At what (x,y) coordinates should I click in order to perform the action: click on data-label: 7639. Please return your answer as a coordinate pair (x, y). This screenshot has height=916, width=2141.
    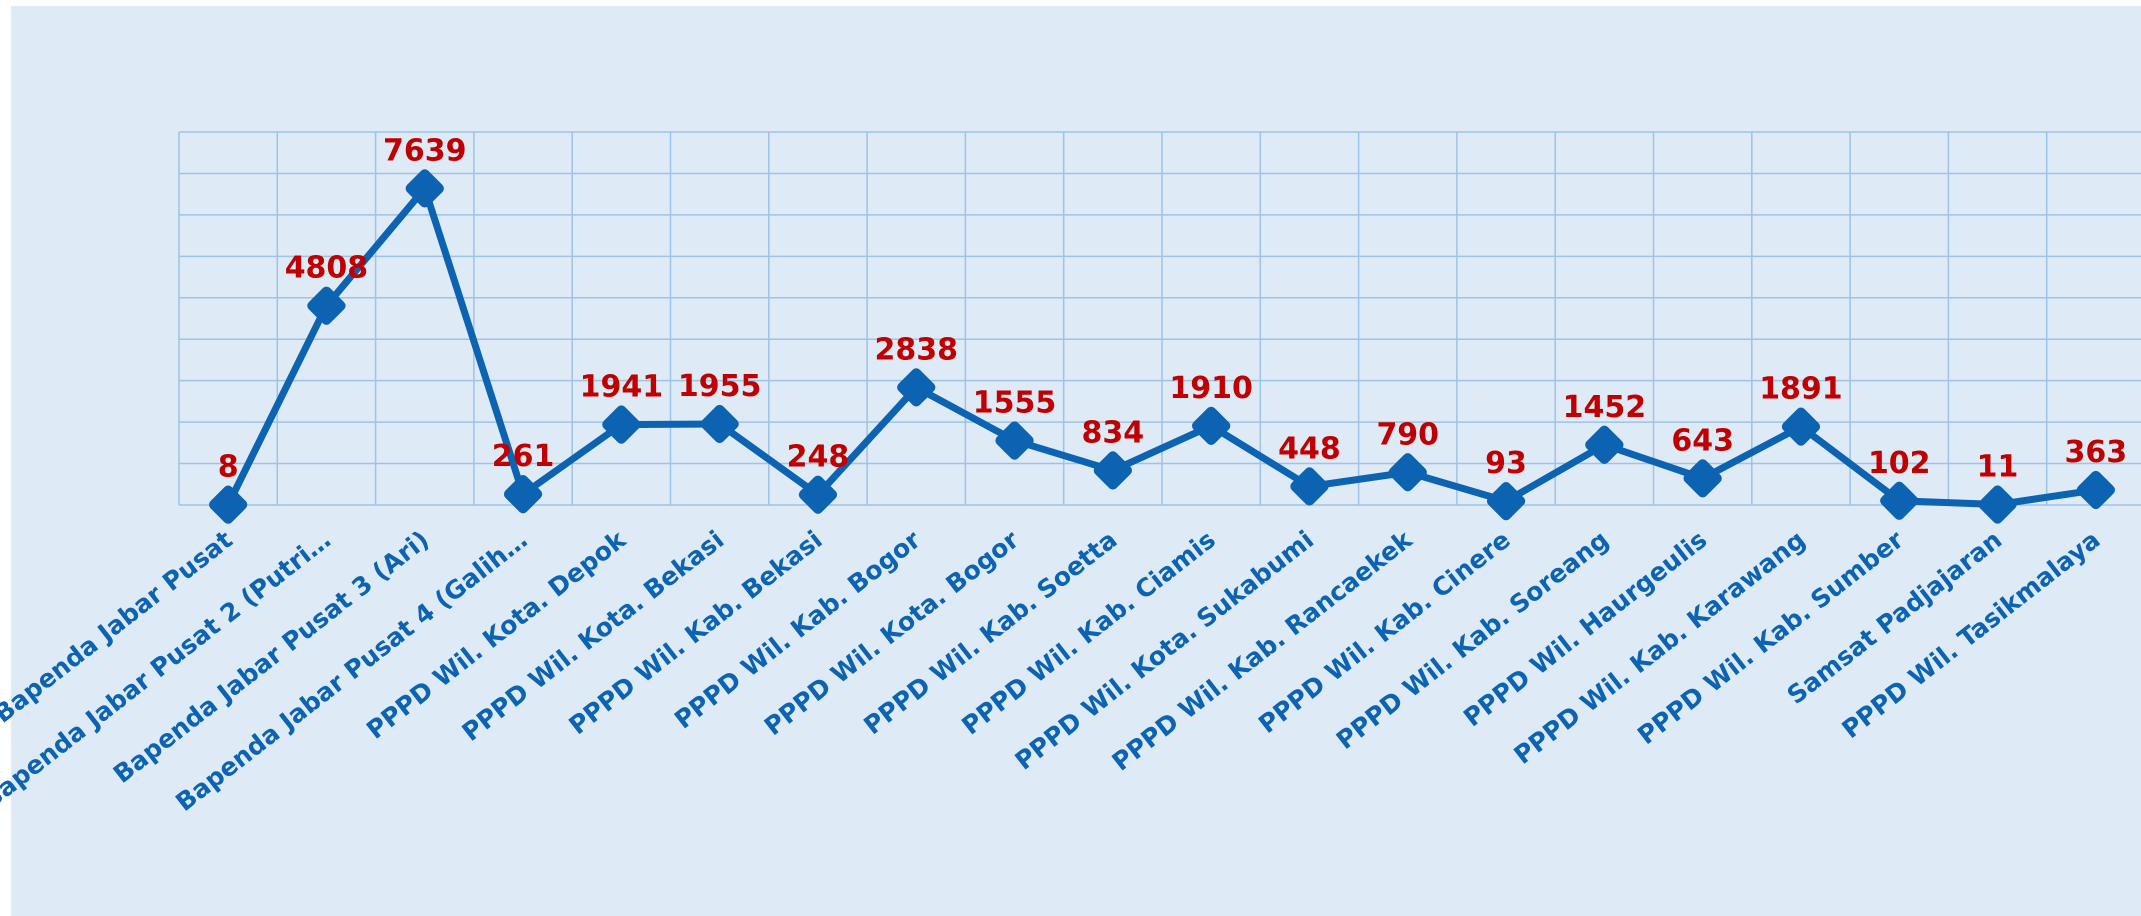
    Looking at the image, I should click on (425, 150).